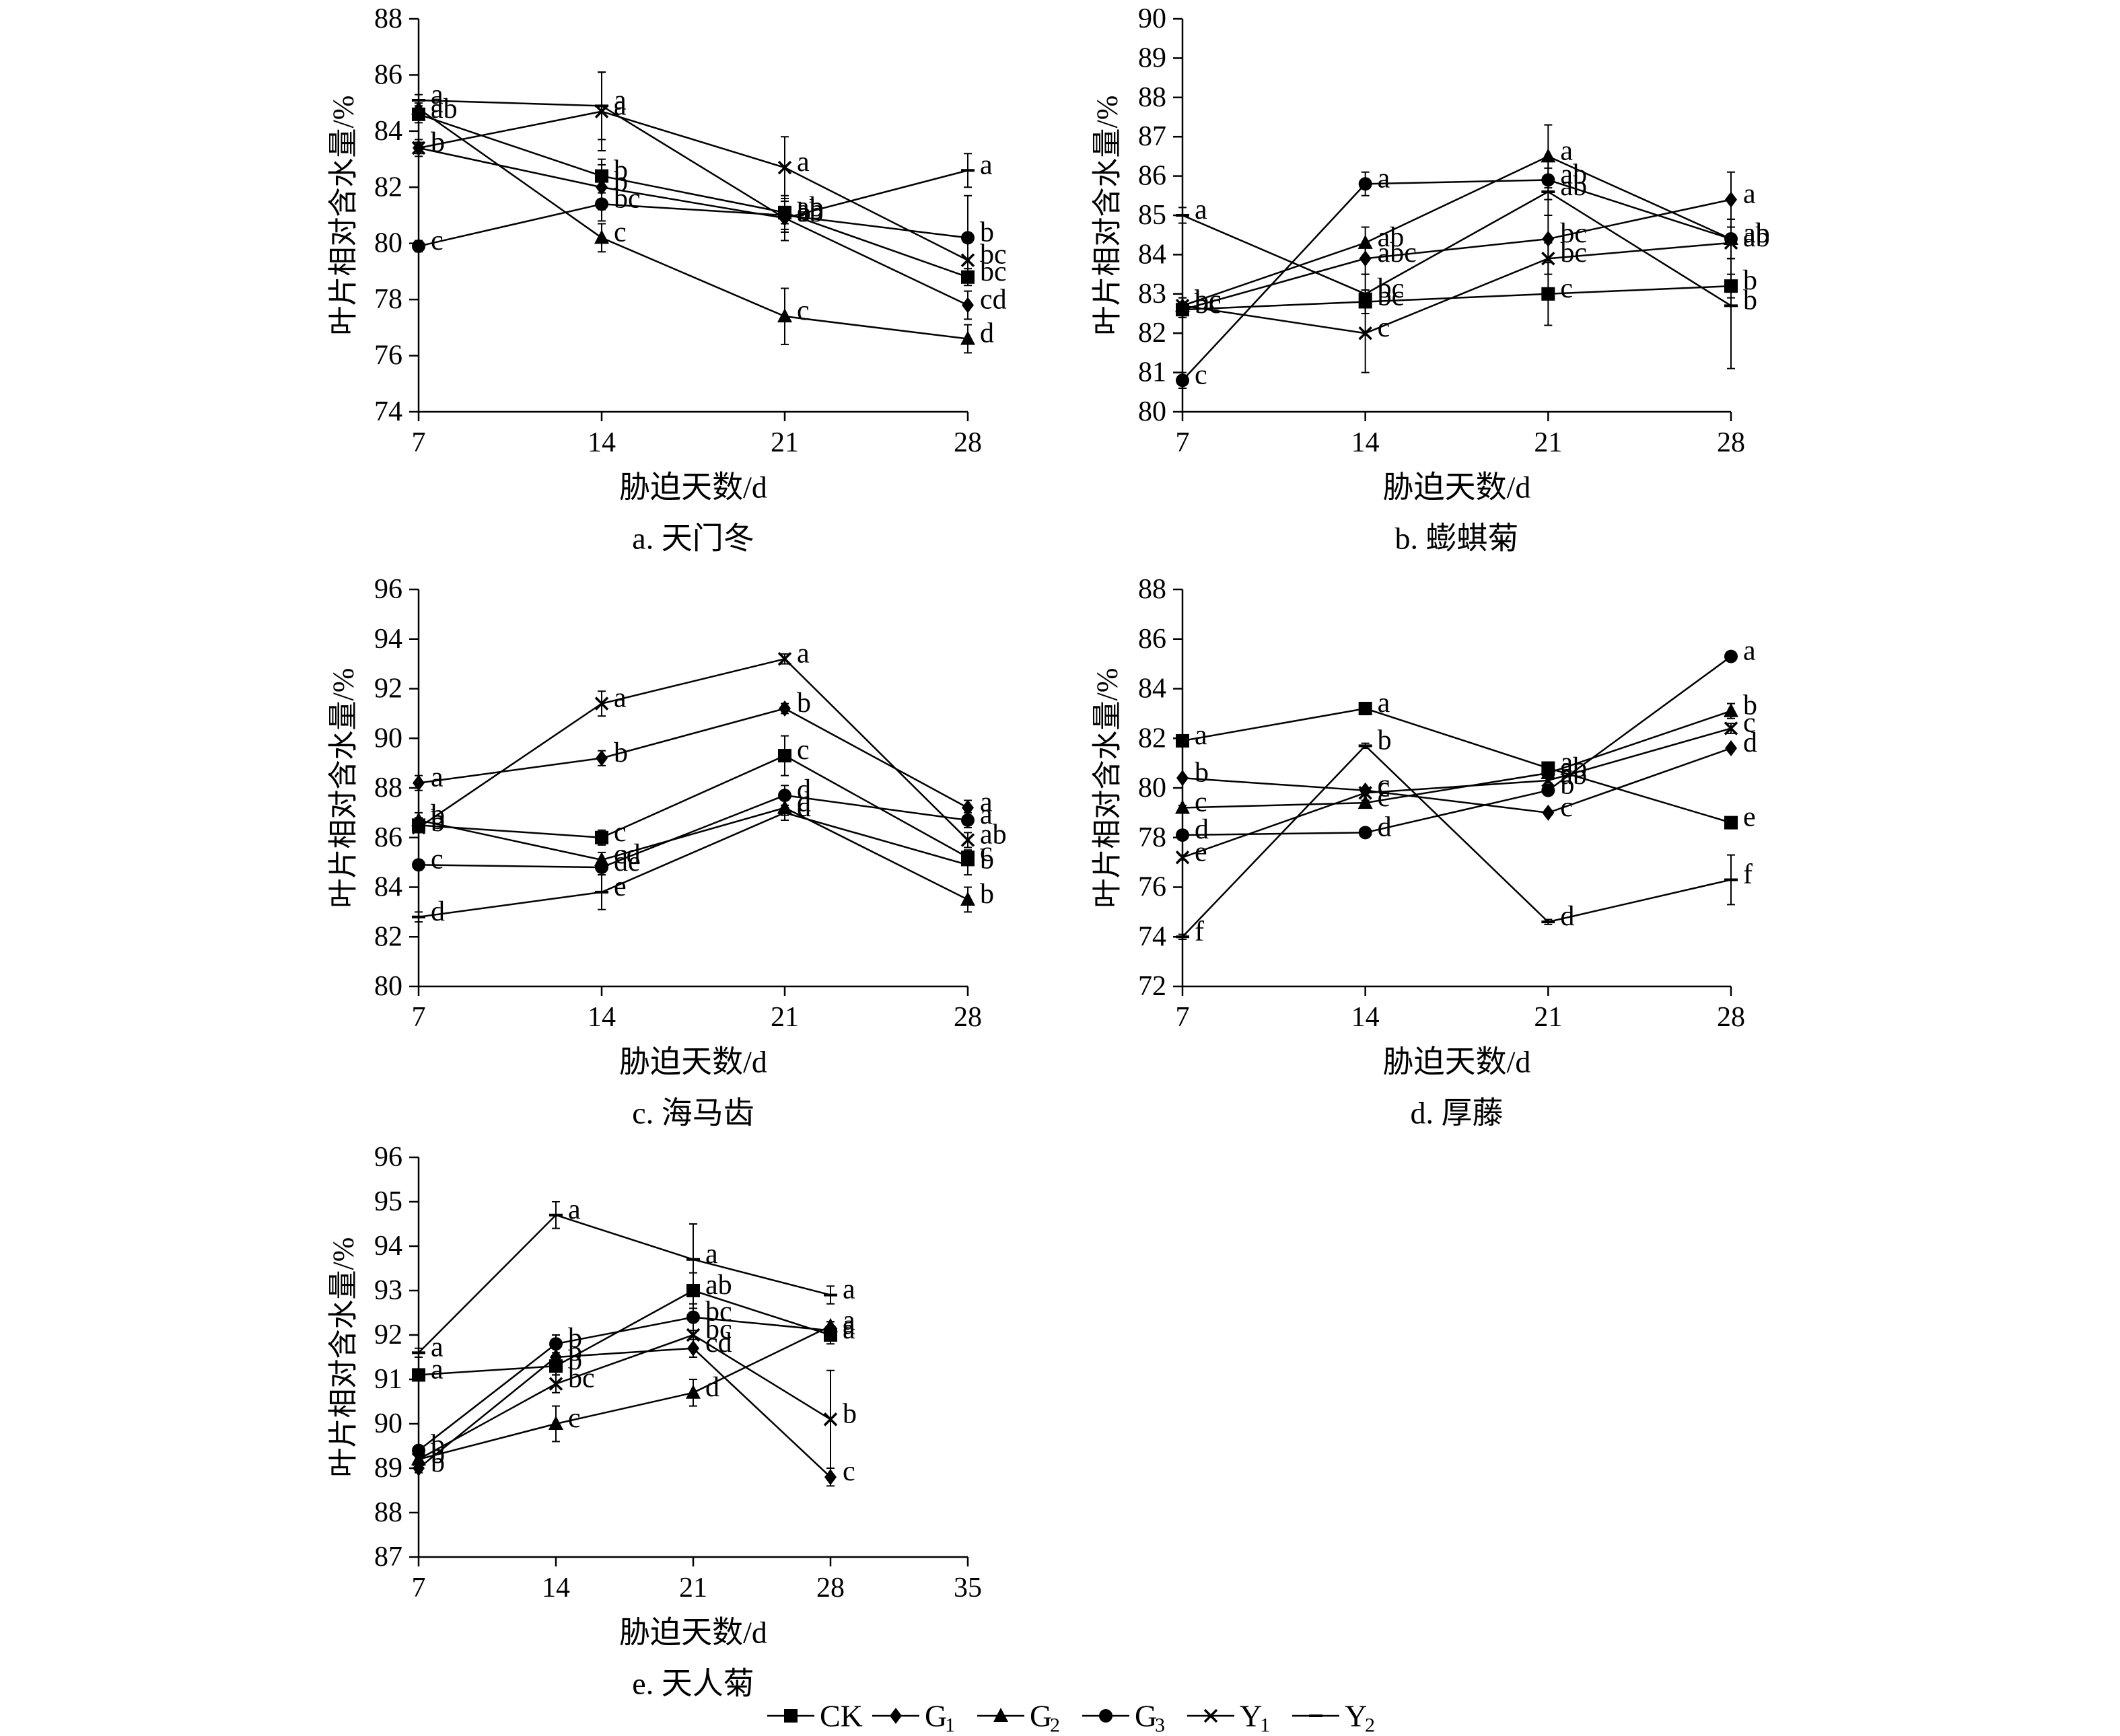 This screenshot has width=2120, height=1736. Describe the element at coordinates (388, 1380) in the screenshot. I see `y-tick-label: 91` at that location.